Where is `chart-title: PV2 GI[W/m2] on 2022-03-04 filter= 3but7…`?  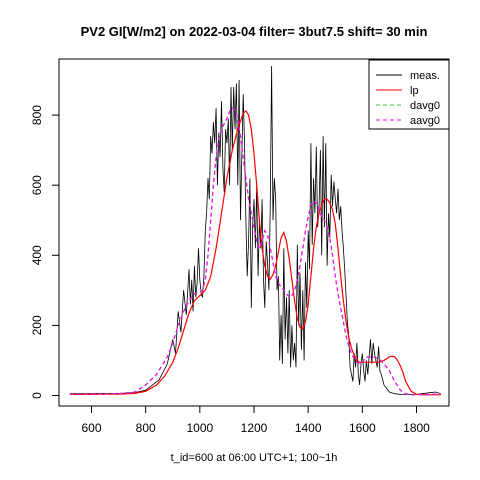
chart-title: PV2 GI[W/m2] on 2022-03-04 filter= 3but7… is located at coordinates (254, 31).